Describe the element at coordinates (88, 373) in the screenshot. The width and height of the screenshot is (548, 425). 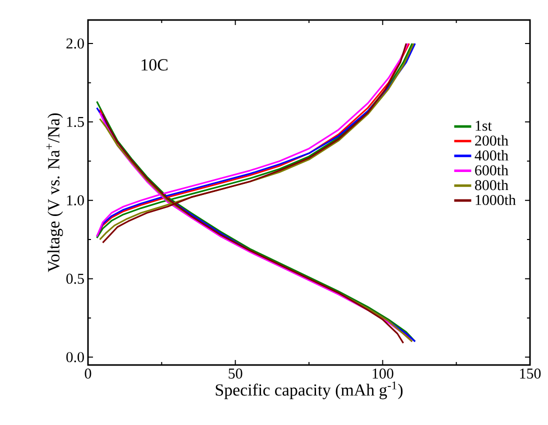
I see `x-tick-label: 0` at that location.